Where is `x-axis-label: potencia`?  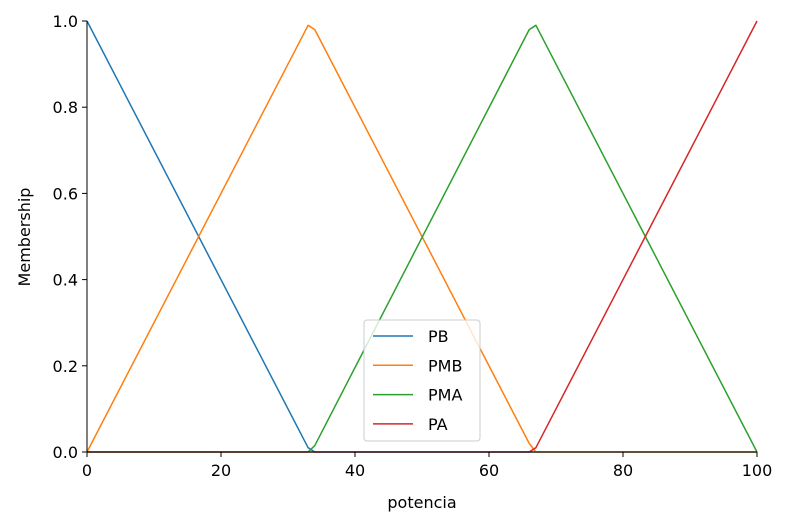 x-axis-label: potencia is located at coordinates (421, 502).